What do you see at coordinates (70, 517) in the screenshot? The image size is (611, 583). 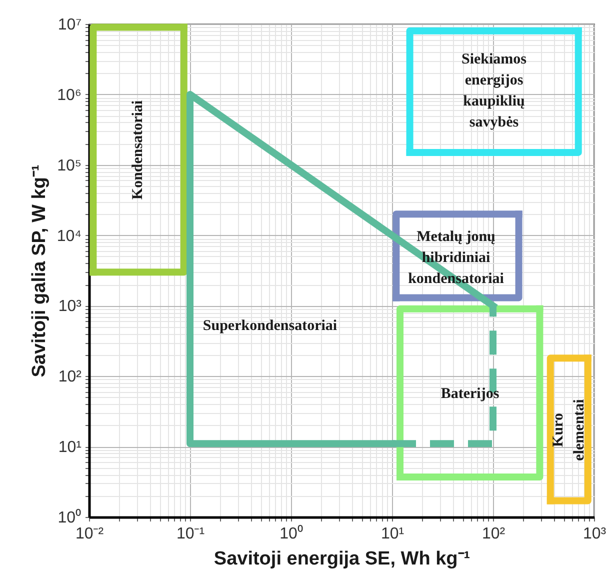 I see `y-tick-label: 10⁰` at bounding box center [70, 517].